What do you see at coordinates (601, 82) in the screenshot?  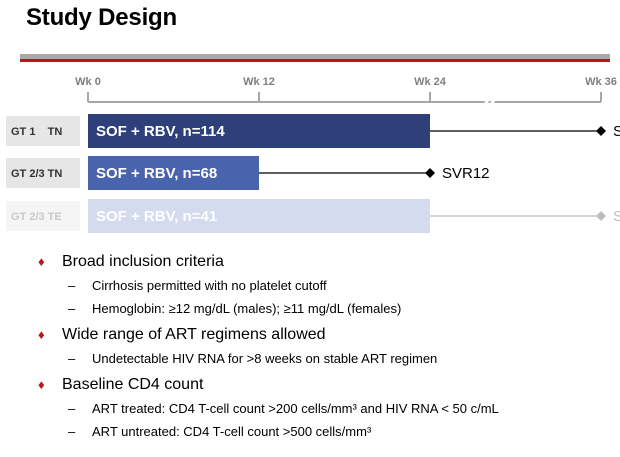 I see `week-label: Wk 36` at bounding box center [601, 82].